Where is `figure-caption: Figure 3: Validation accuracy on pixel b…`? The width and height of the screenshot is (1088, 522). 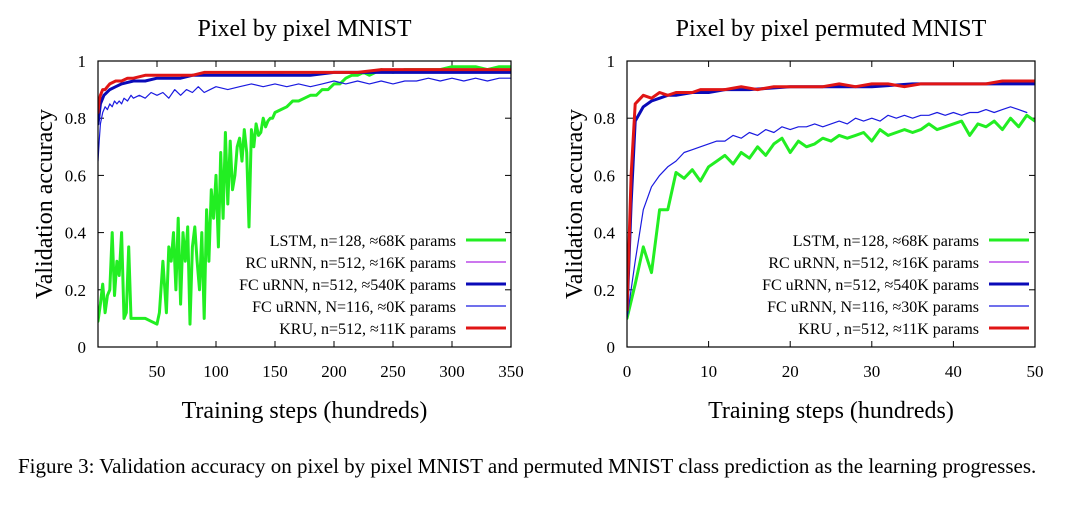 figure-caption: Figure 3: Validation accuracy on pixel b… is located at coordinates (527, 466).